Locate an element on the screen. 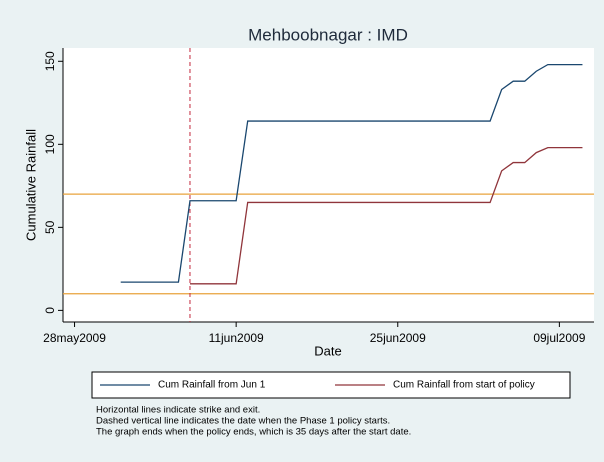  chart-title: Mehboobnagar : IMD is located at coordinates (328, 34).